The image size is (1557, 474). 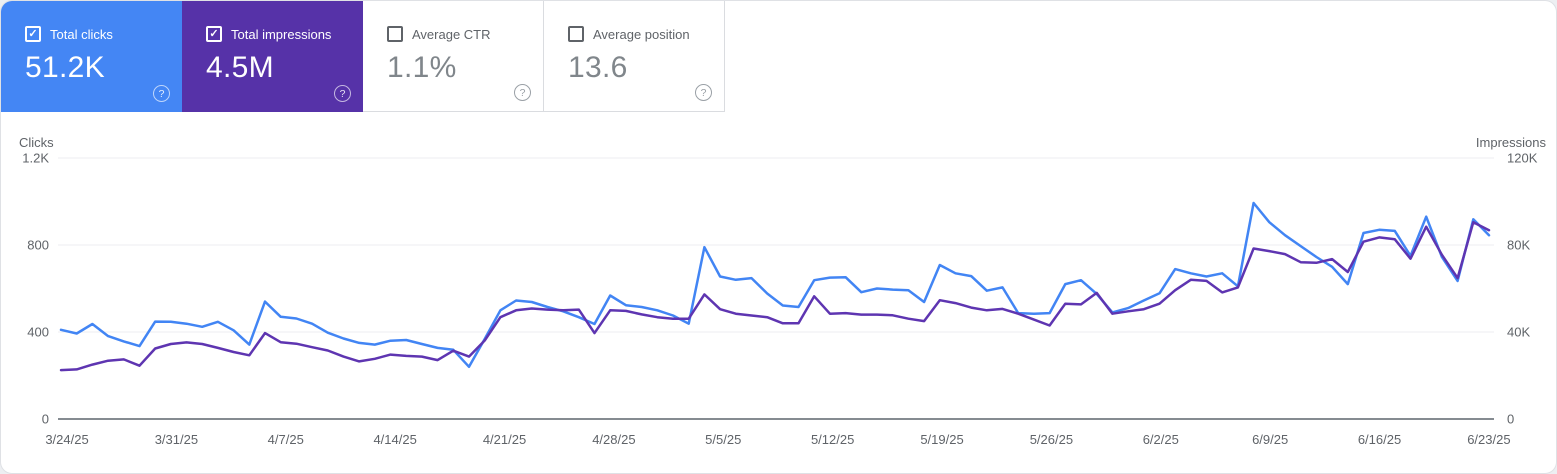 What do you see at coordinates (1511, 142) in the screenshot?
I see `right-axis-title: Impressions` at bounding box center [1511, 142].